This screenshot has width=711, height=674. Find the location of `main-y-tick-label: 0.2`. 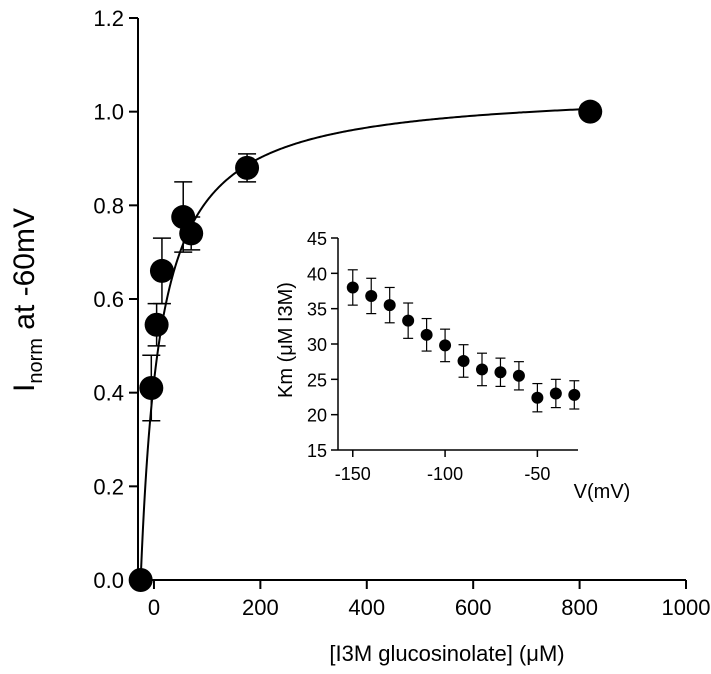

main-y-tick-label: 0.2 is located at coordinates (108, 486).